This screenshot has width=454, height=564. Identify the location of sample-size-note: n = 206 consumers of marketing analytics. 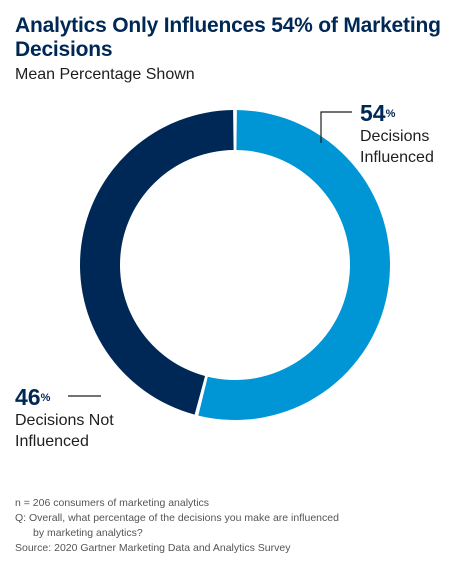
(112, 503).